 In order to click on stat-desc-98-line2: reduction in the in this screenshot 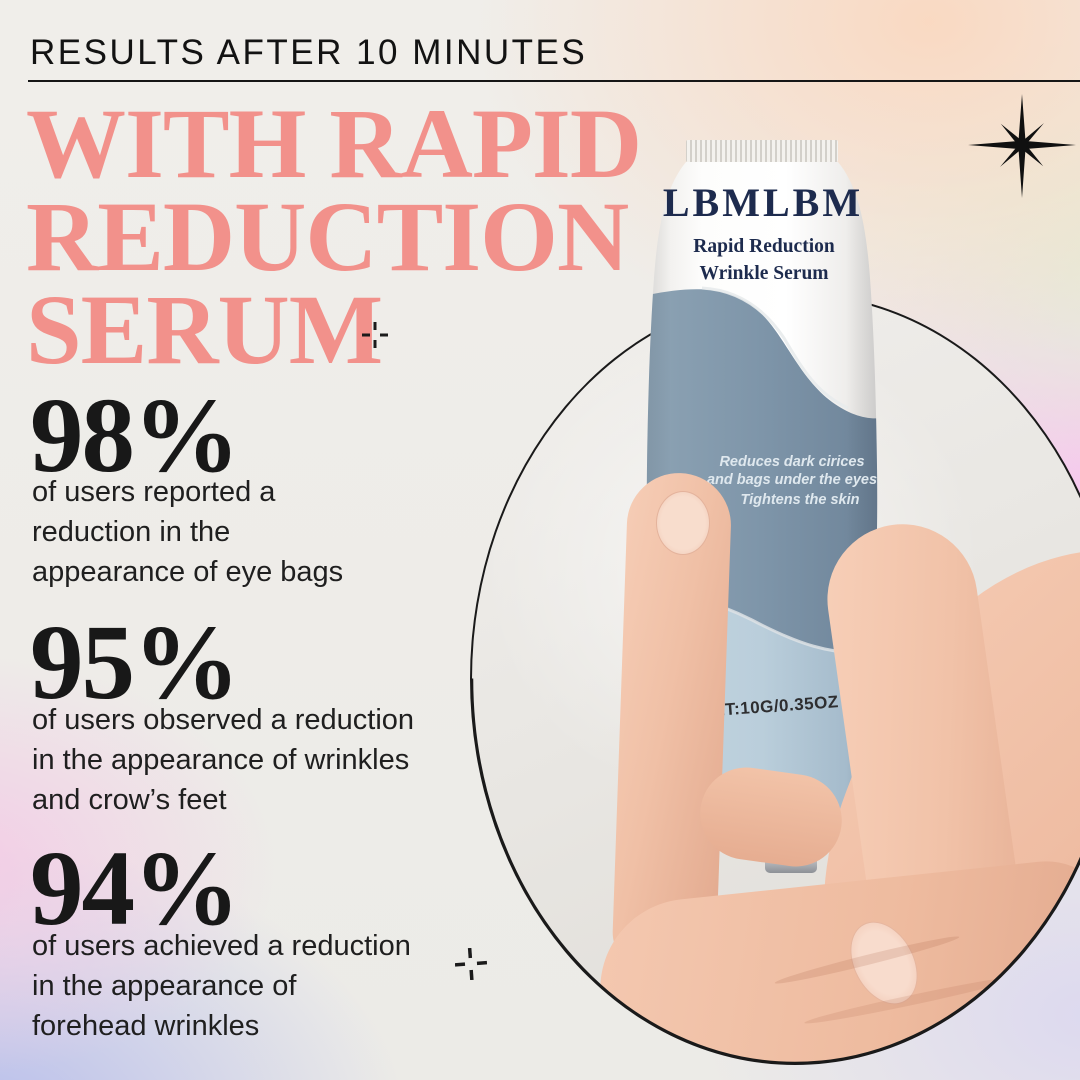, I will do `click(131, 532)`.